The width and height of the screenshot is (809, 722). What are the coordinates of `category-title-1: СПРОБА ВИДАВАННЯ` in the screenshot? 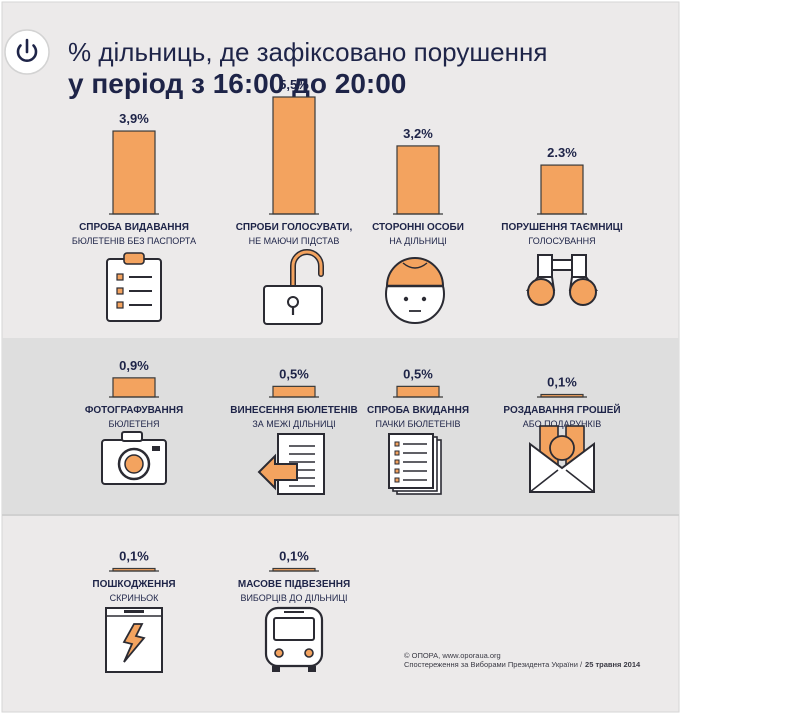 It's located at (134, 227).